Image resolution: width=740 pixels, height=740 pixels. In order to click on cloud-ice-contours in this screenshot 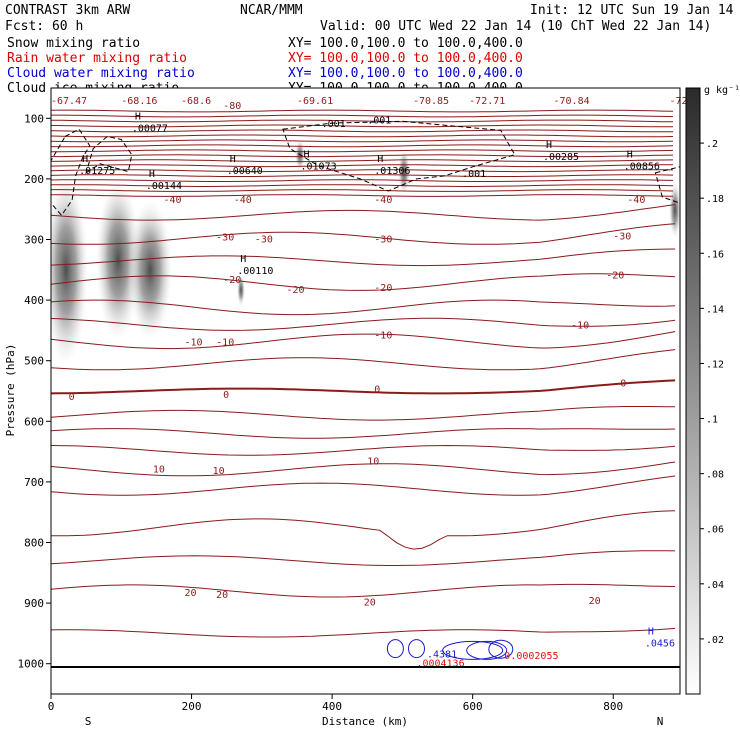, I will do `click(365, 168)`.